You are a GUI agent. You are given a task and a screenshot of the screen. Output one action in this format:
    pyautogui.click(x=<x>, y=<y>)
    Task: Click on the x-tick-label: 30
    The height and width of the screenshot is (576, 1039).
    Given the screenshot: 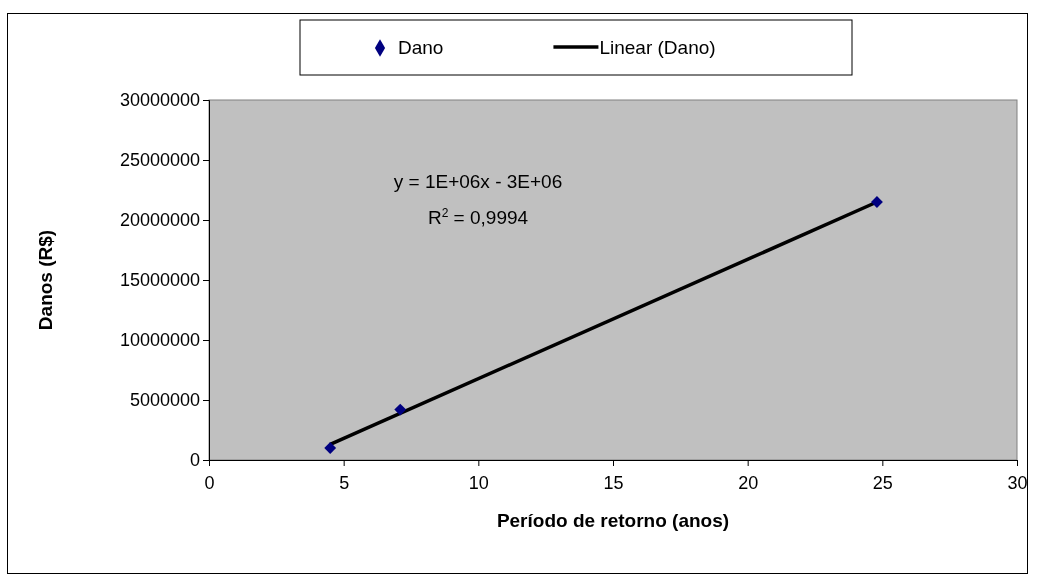 What is the action you would take?
    pyautogui.click(x=1017, y=482)
    